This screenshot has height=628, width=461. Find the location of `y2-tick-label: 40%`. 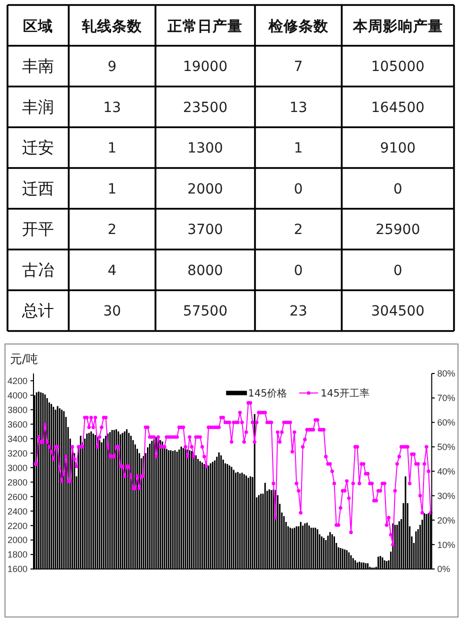

y2-tick-label: 40% is located at coordinates (446, 471).